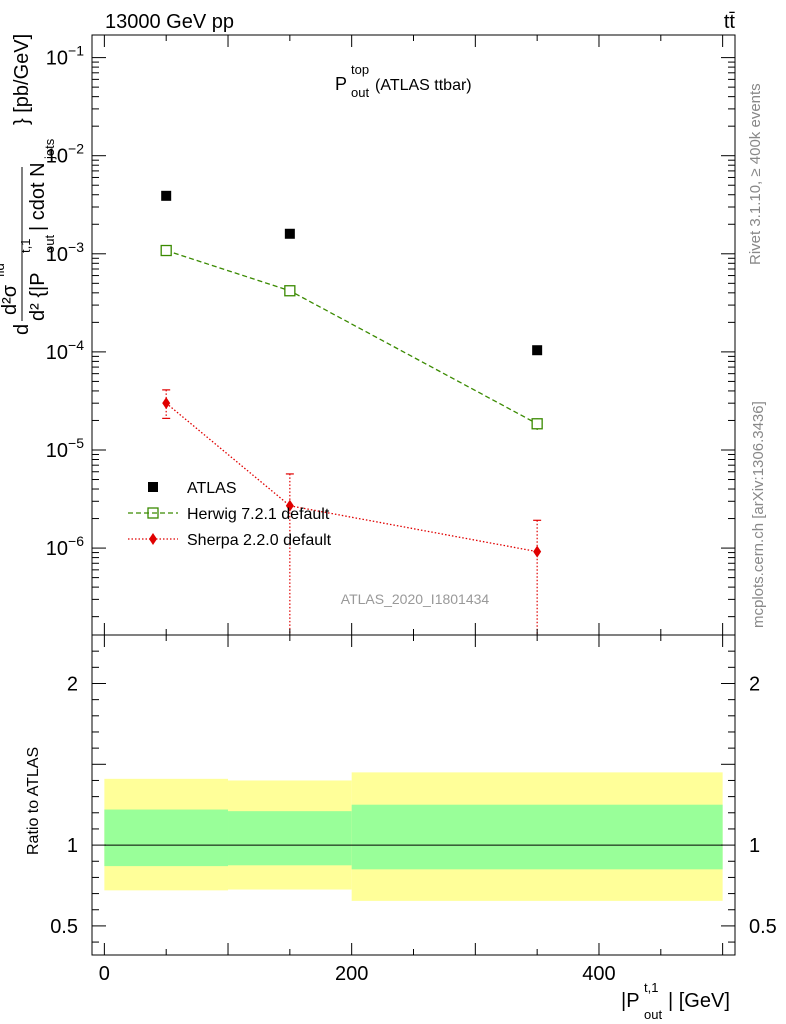 This screenshot has height=1024, width=786. Describe the element at coordinates (22, 79) in the screenshot. I see `ylabel-tail: } [pb/GeV]` at that location.